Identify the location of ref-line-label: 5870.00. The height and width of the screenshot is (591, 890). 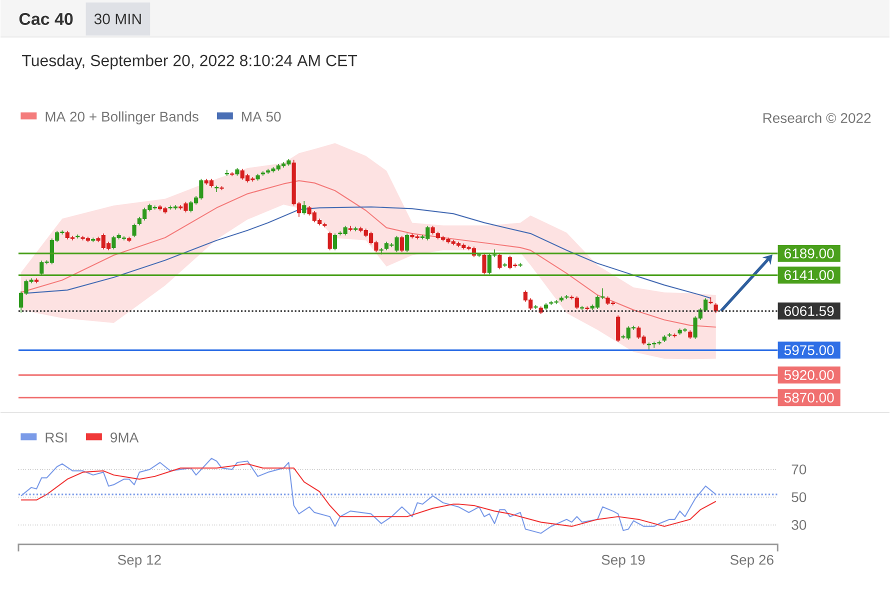
(809, 397).